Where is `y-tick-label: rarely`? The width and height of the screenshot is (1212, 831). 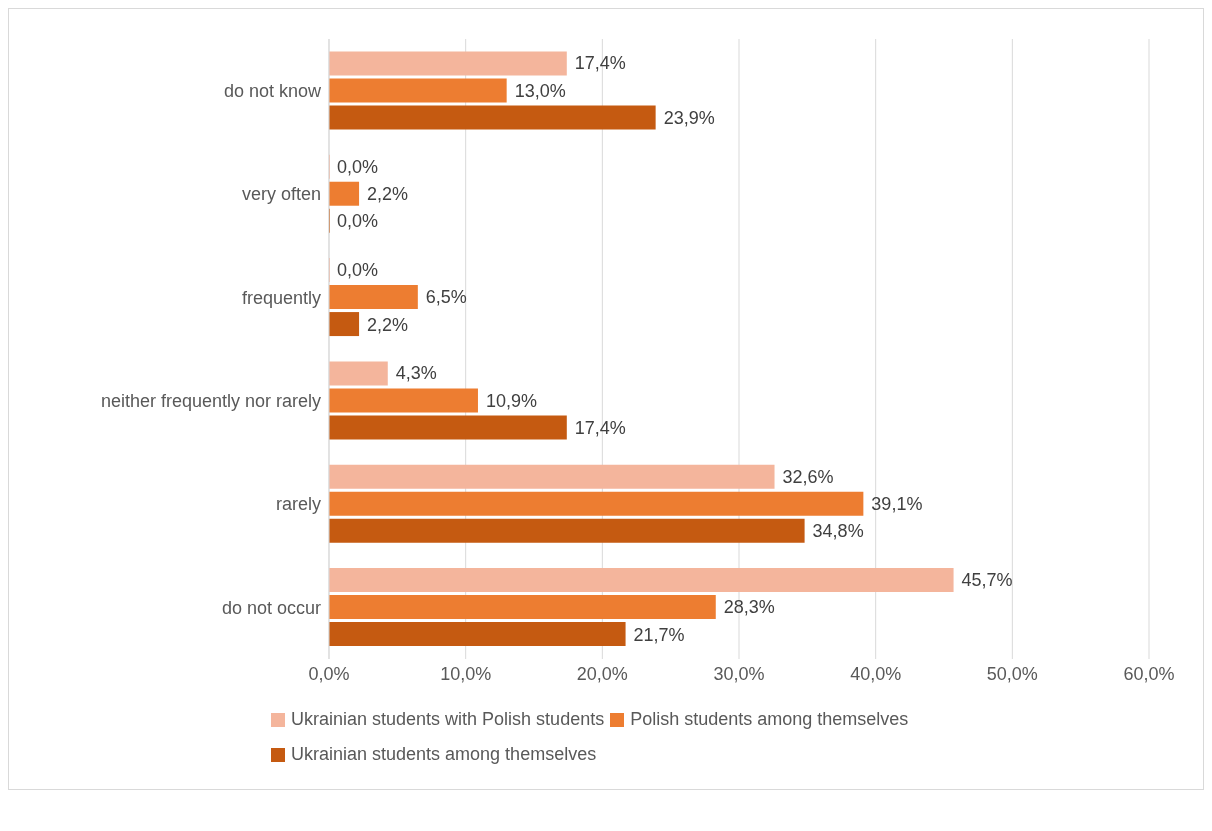
y-tick-label: rarely is located at coordinates (298, 504).